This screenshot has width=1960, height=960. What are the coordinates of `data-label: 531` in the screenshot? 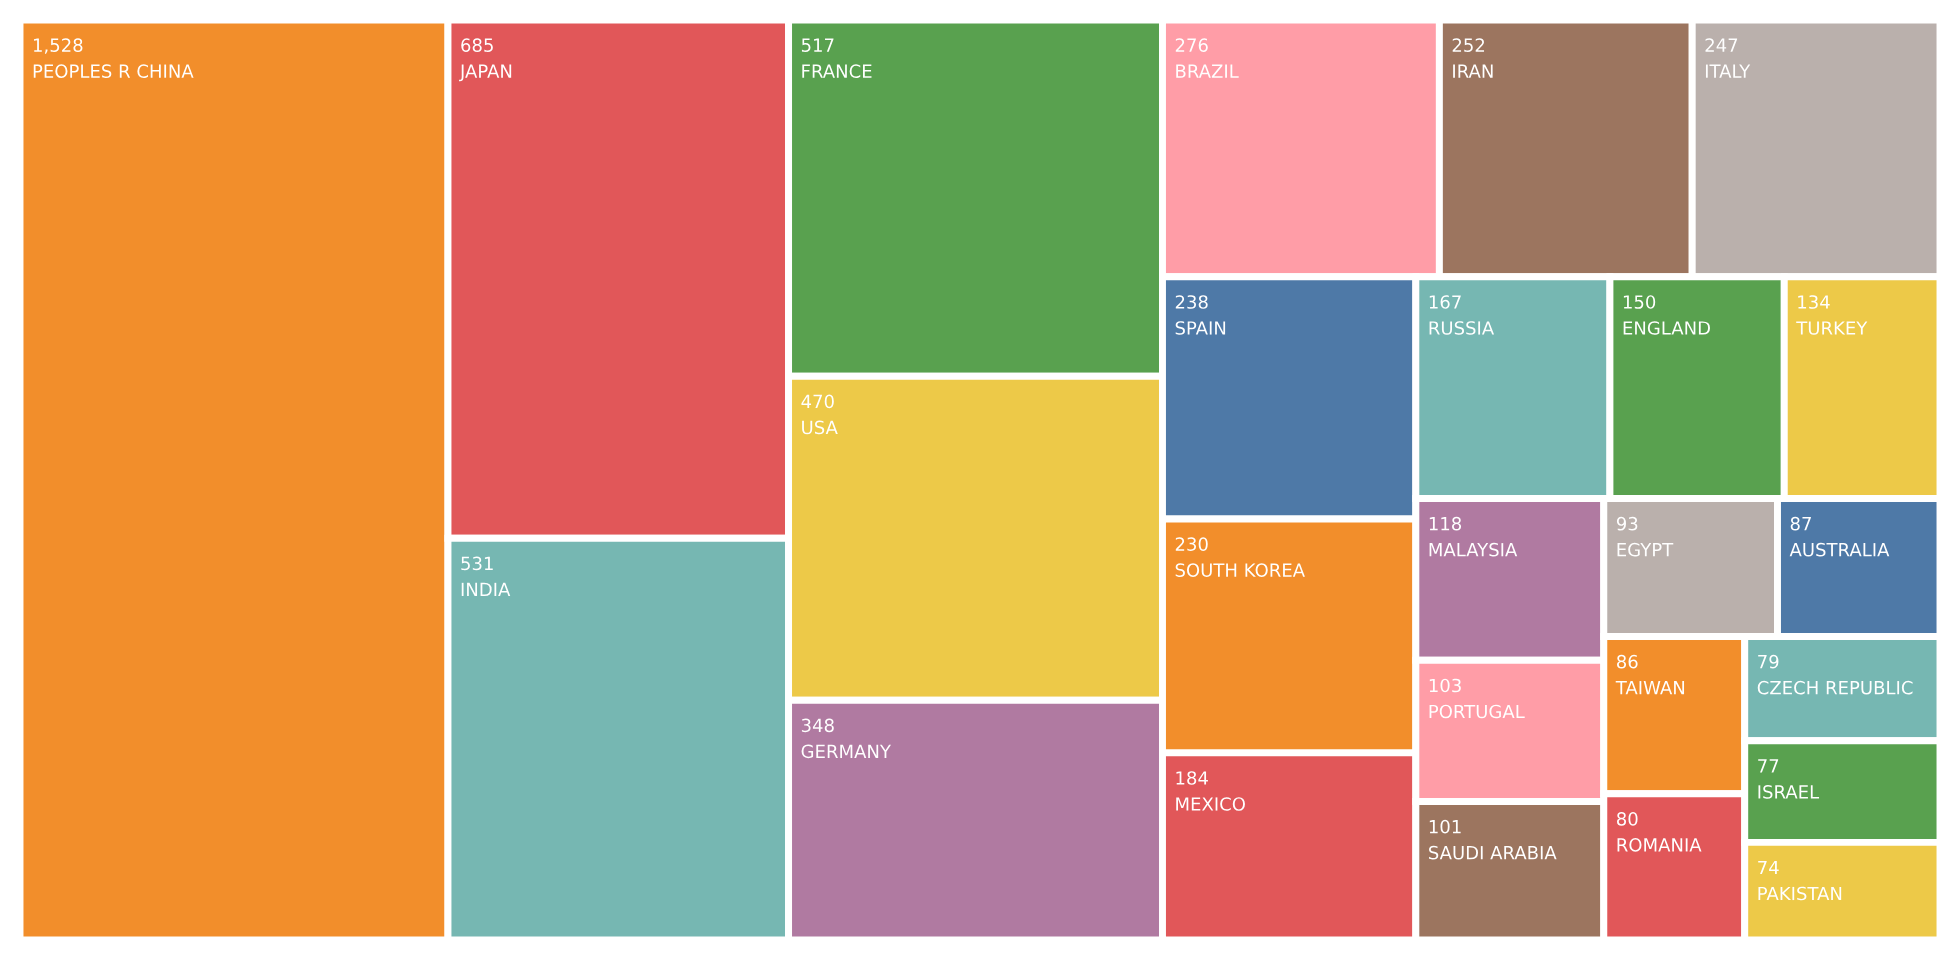 It's located at (477, 563).